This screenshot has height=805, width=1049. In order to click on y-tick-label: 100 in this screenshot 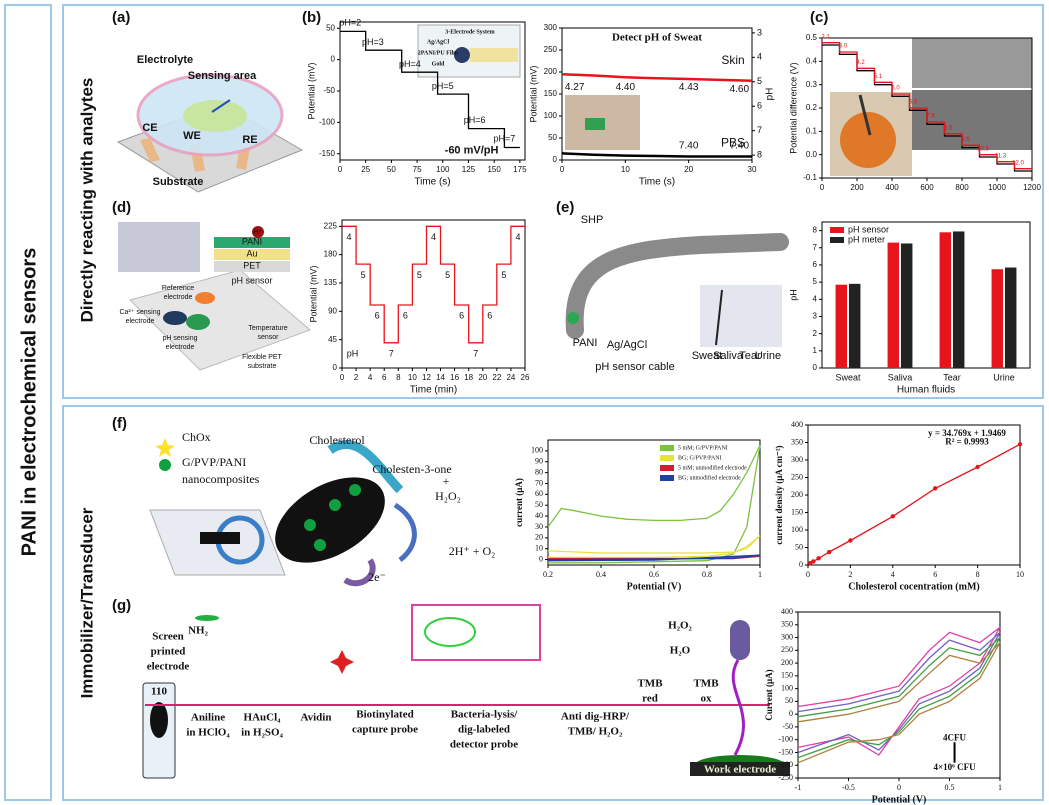, I will do `click(551, 115)`.